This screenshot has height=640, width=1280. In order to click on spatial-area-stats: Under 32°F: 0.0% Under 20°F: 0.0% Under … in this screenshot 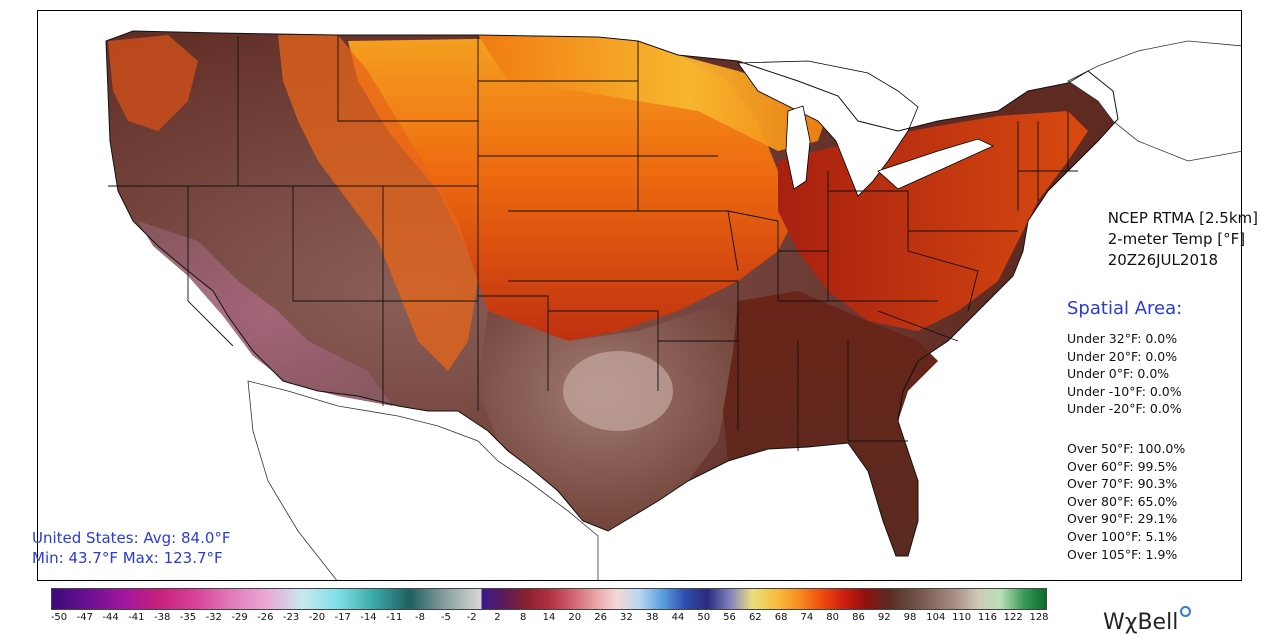, I will do `click(1126, 446)`.